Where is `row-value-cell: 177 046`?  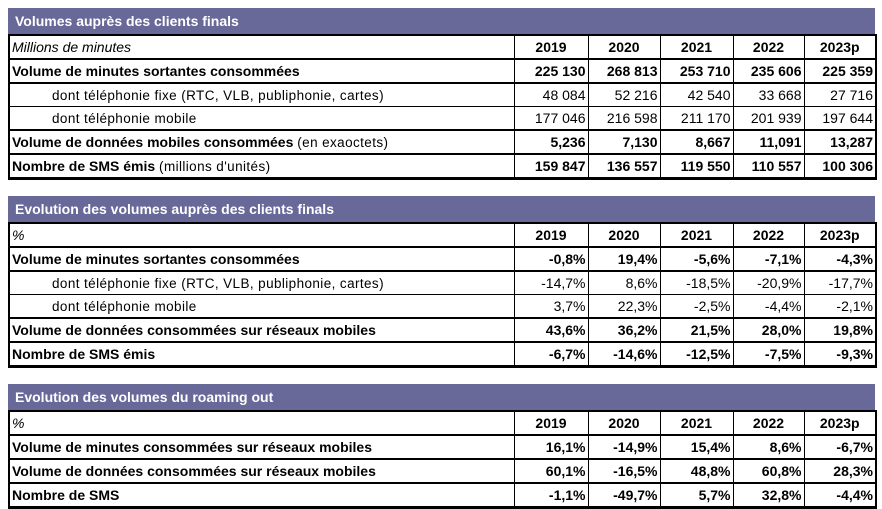 row-value-cell: 177 046 is located at coordinates (551, 118).